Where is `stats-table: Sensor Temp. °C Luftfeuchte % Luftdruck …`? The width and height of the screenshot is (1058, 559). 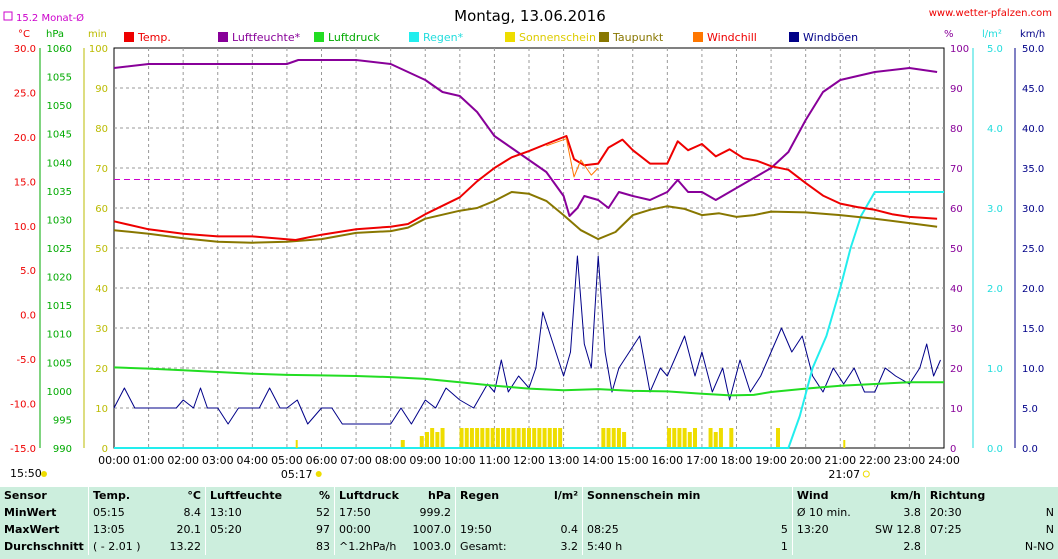 stats-table: Sensor Temp. °C Luftfeuchte % Luftdruck … is located at coordinates (529, 521).